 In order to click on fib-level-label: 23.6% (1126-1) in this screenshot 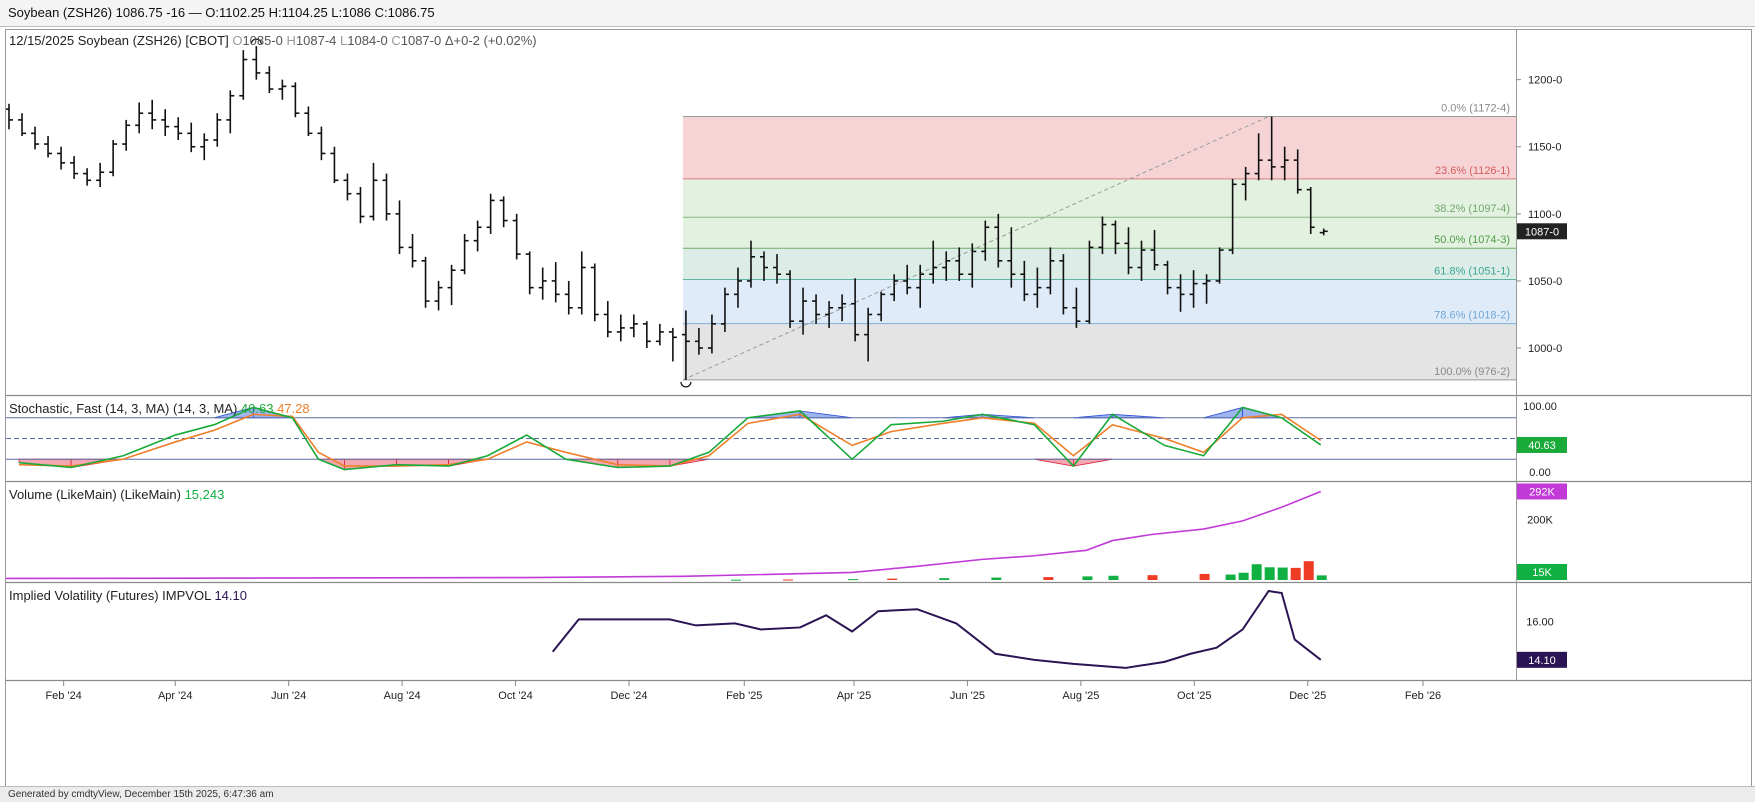, I will do `click(1472, 171)`.